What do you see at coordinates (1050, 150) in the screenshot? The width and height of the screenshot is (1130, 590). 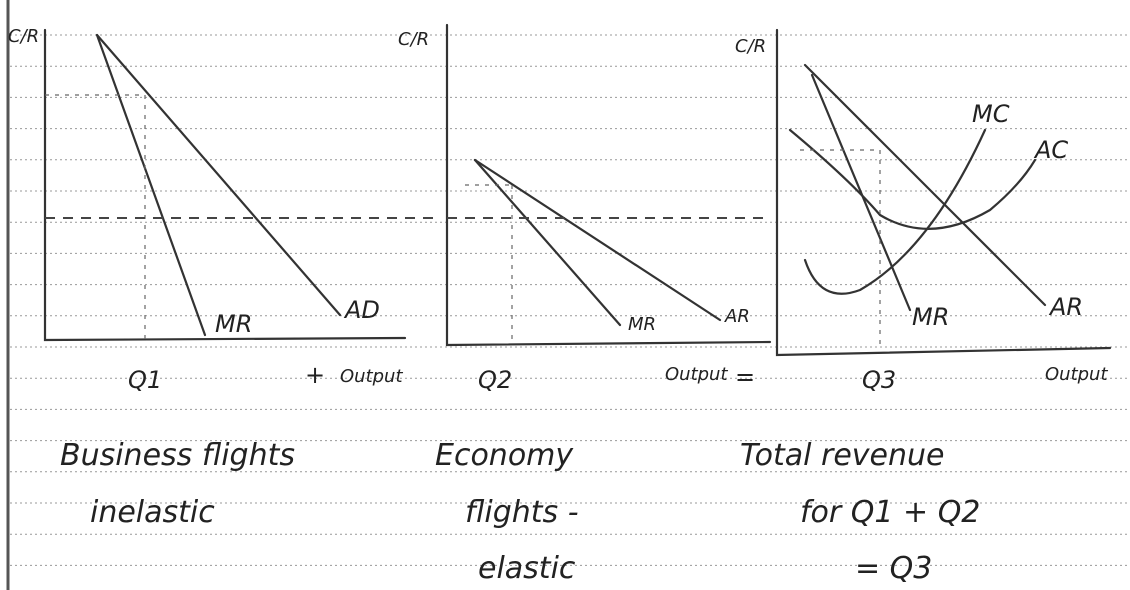 I see `curve-label: AC` at bounding box center [1050, 150].